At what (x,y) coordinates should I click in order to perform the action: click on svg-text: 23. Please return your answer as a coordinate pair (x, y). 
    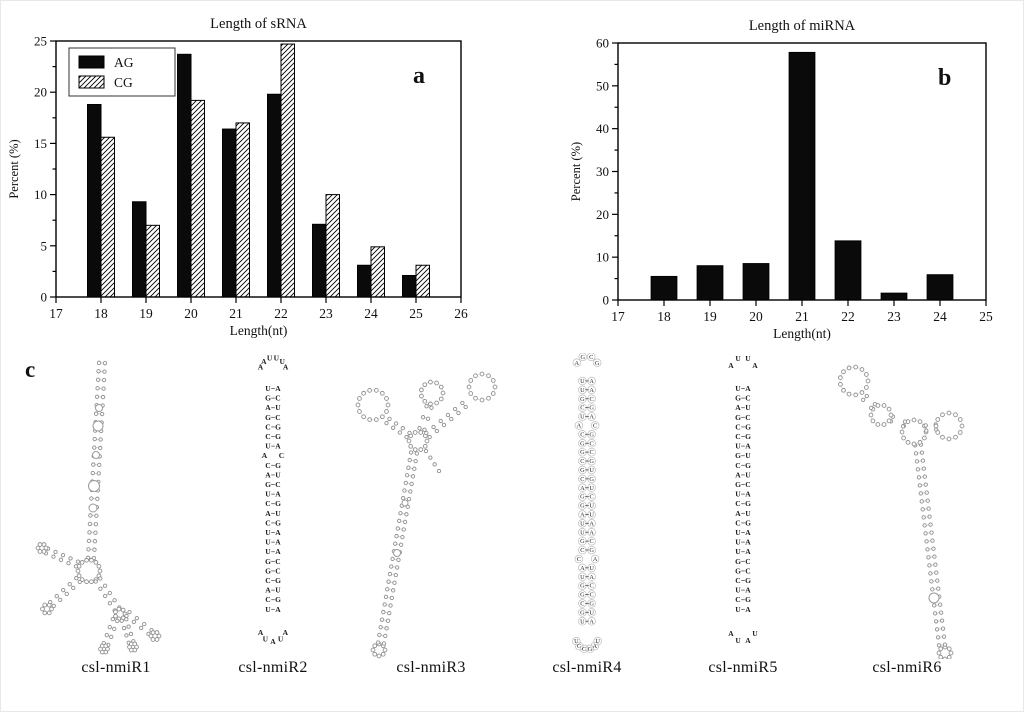
    Looking at the image, I should click on (894, 316).